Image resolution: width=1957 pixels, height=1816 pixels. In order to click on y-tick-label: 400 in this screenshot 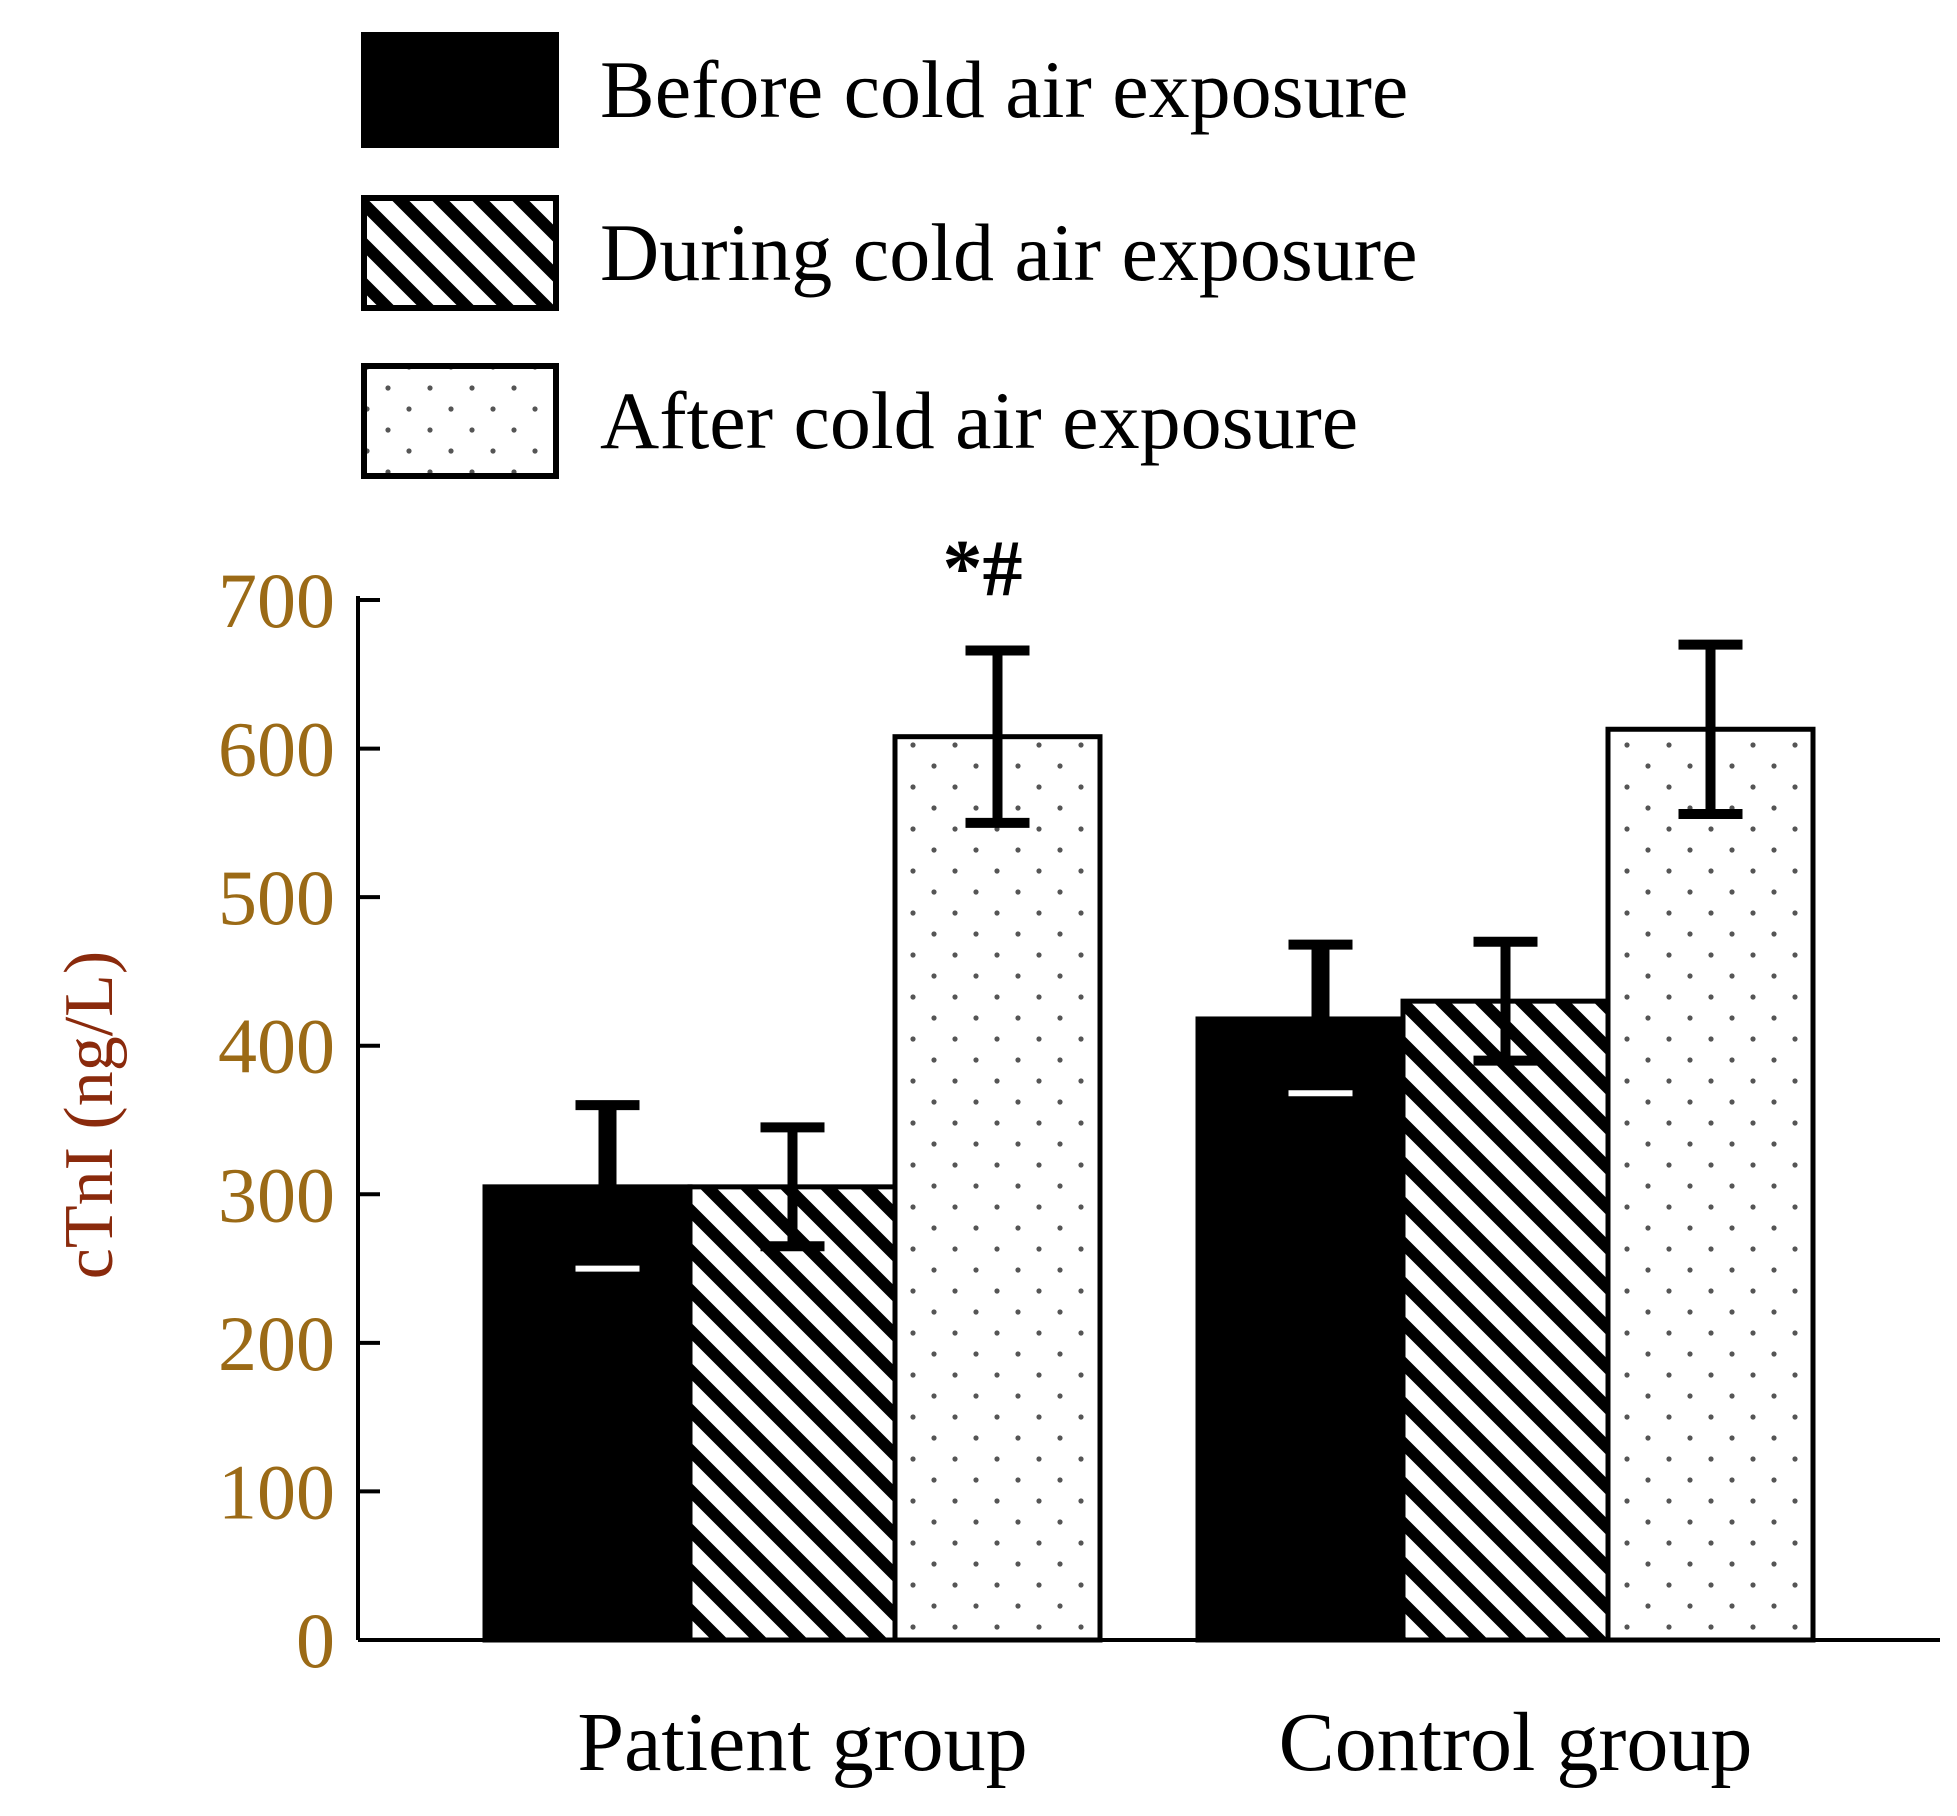, I will do `click(276, 1046)`.